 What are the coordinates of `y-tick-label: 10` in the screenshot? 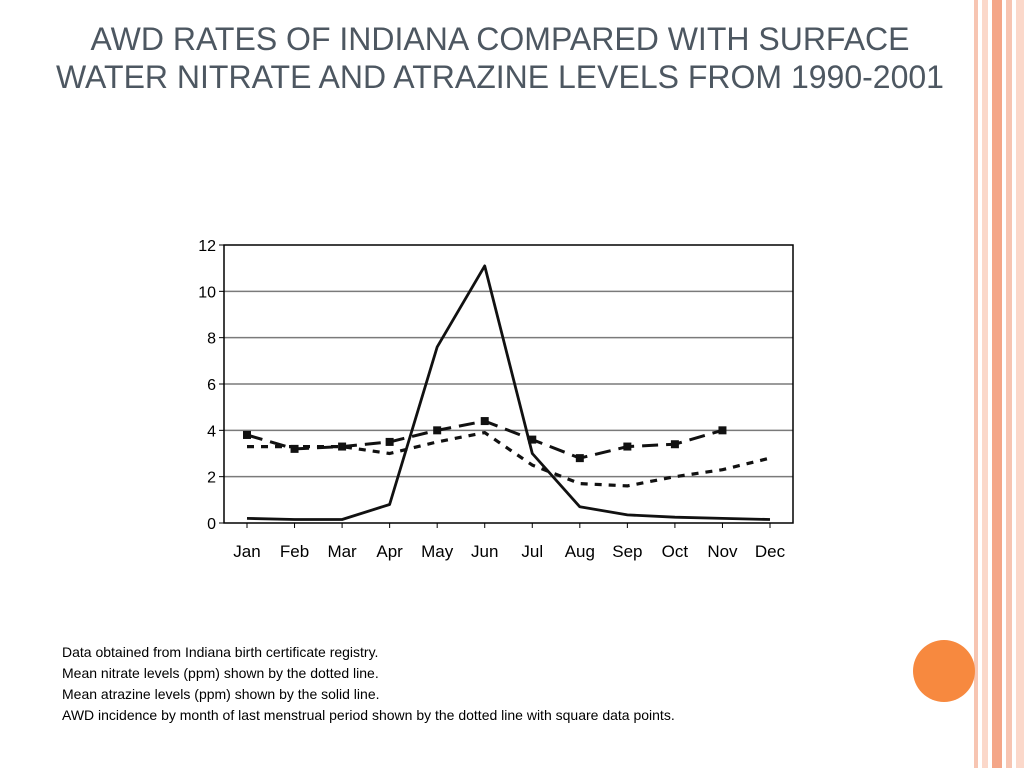 It's located at (207, 292).